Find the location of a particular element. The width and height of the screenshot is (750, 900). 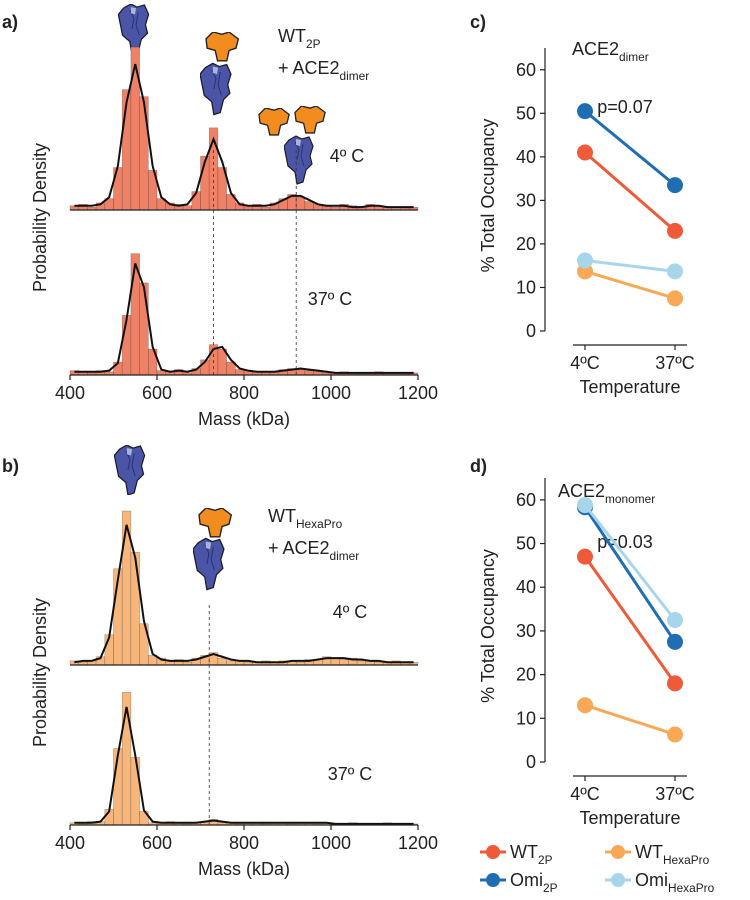

chart-title-subscript: dimer is located at coordinates (634, 57).